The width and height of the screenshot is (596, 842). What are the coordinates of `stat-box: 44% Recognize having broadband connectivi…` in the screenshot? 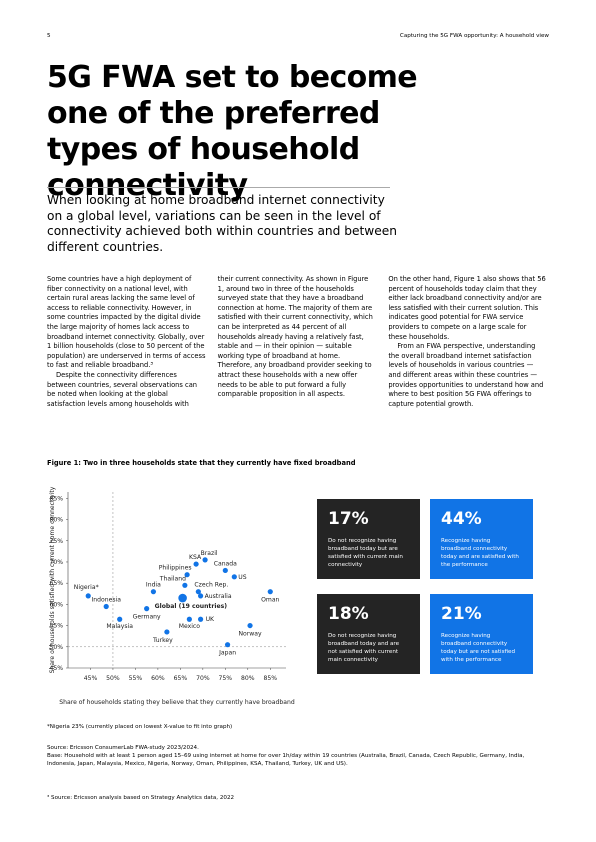 It's located at (481, 539).